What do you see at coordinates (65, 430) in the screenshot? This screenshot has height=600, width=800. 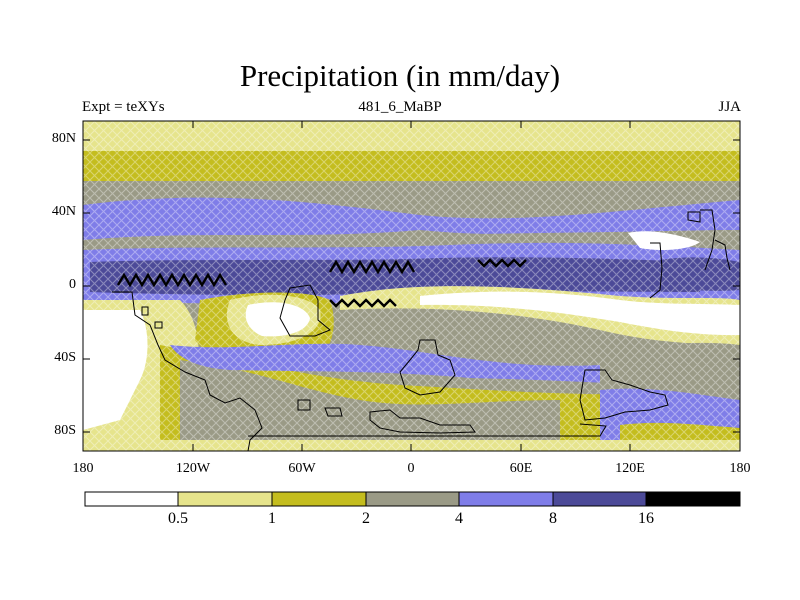 I see `lat-label-80s: 80S` at bounding box center [65, 430].